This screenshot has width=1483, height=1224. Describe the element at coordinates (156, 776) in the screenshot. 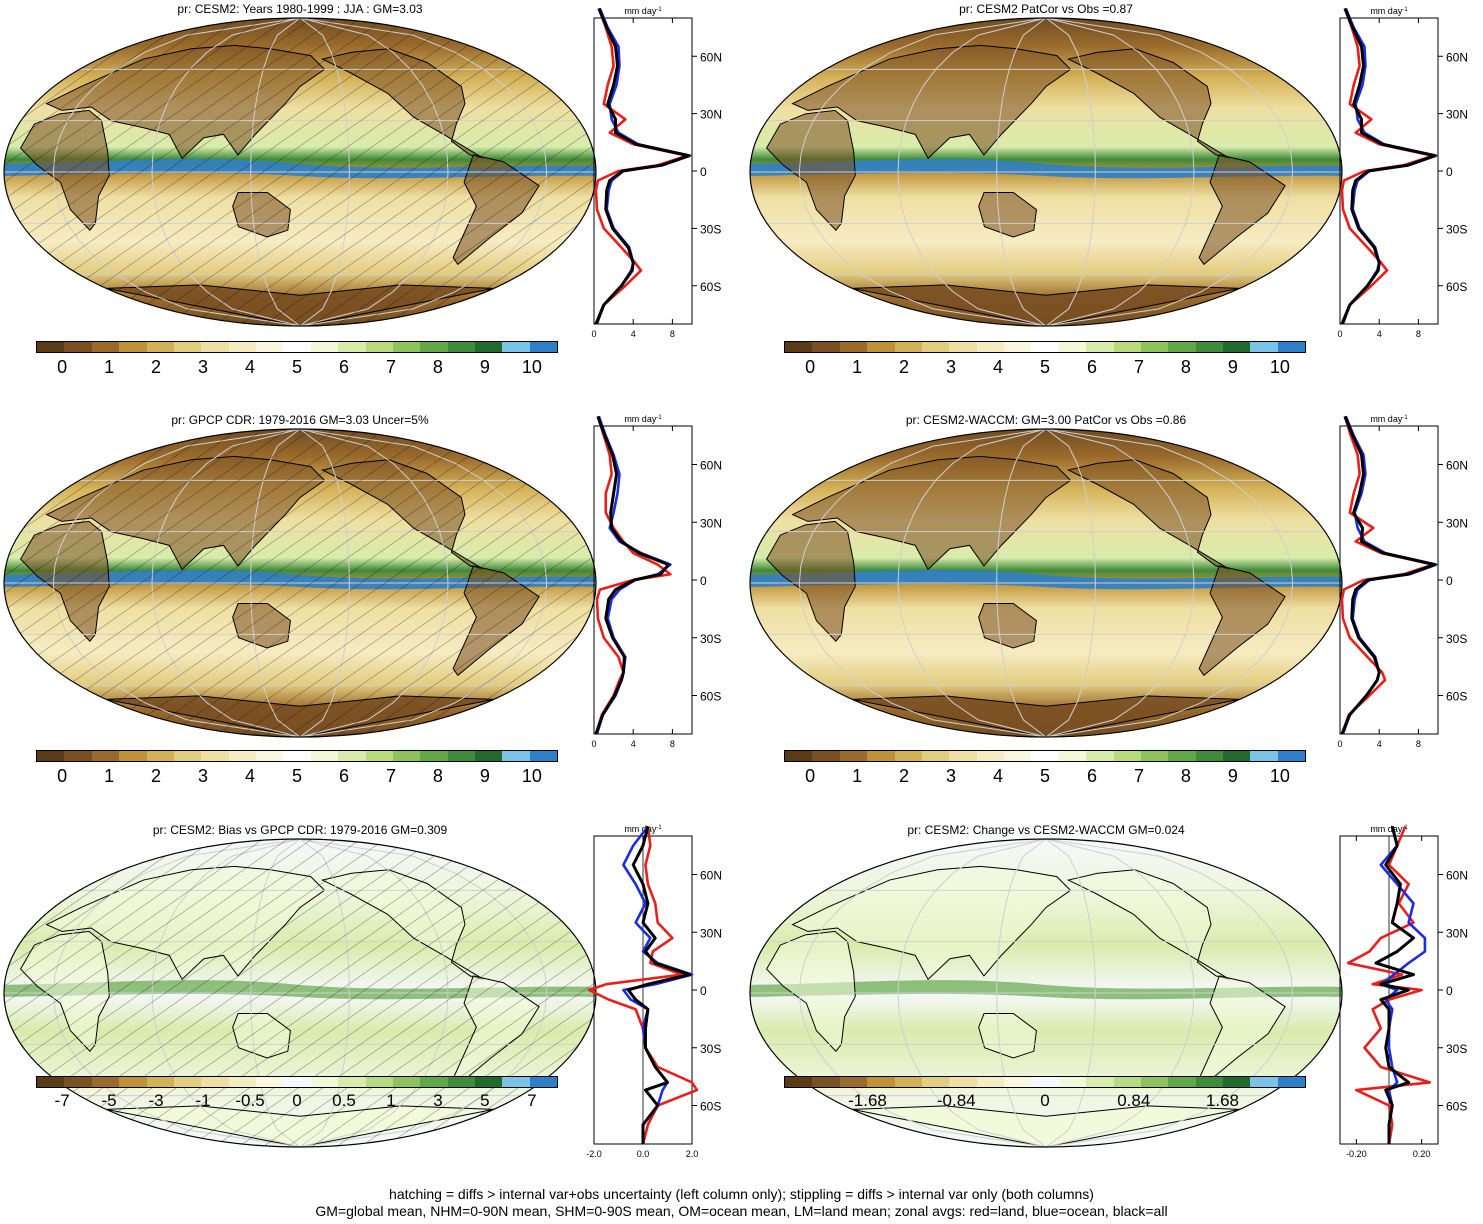

I see `colorbar-tick-label: 2` at that location.